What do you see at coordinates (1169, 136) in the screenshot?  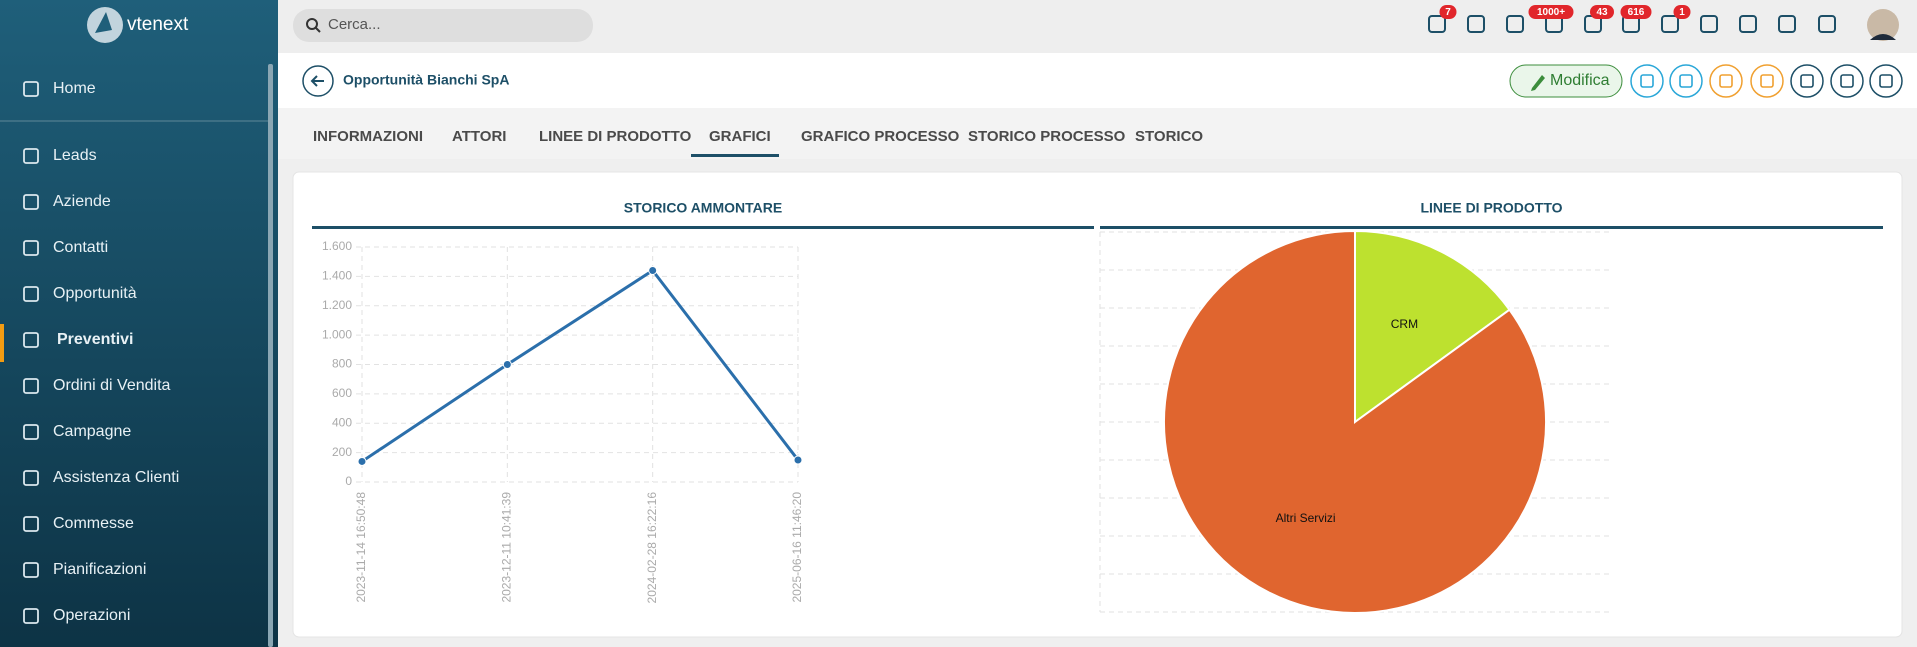 I see `tab: STORICO` at bounding box center [1169, 136].